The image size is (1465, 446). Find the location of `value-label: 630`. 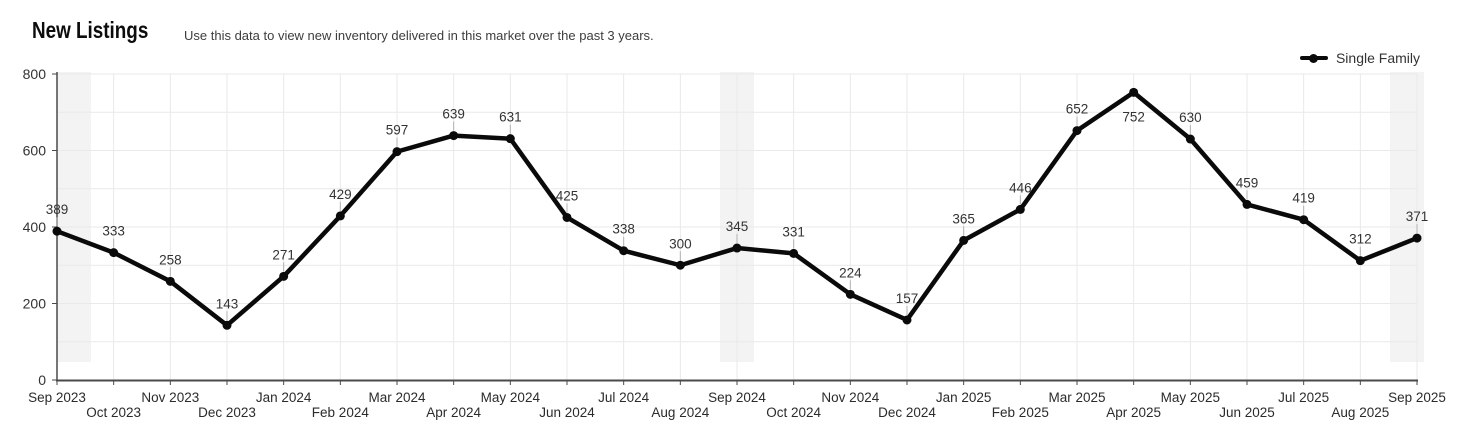

value-label: 630 is located at coordinates (1190, 117).